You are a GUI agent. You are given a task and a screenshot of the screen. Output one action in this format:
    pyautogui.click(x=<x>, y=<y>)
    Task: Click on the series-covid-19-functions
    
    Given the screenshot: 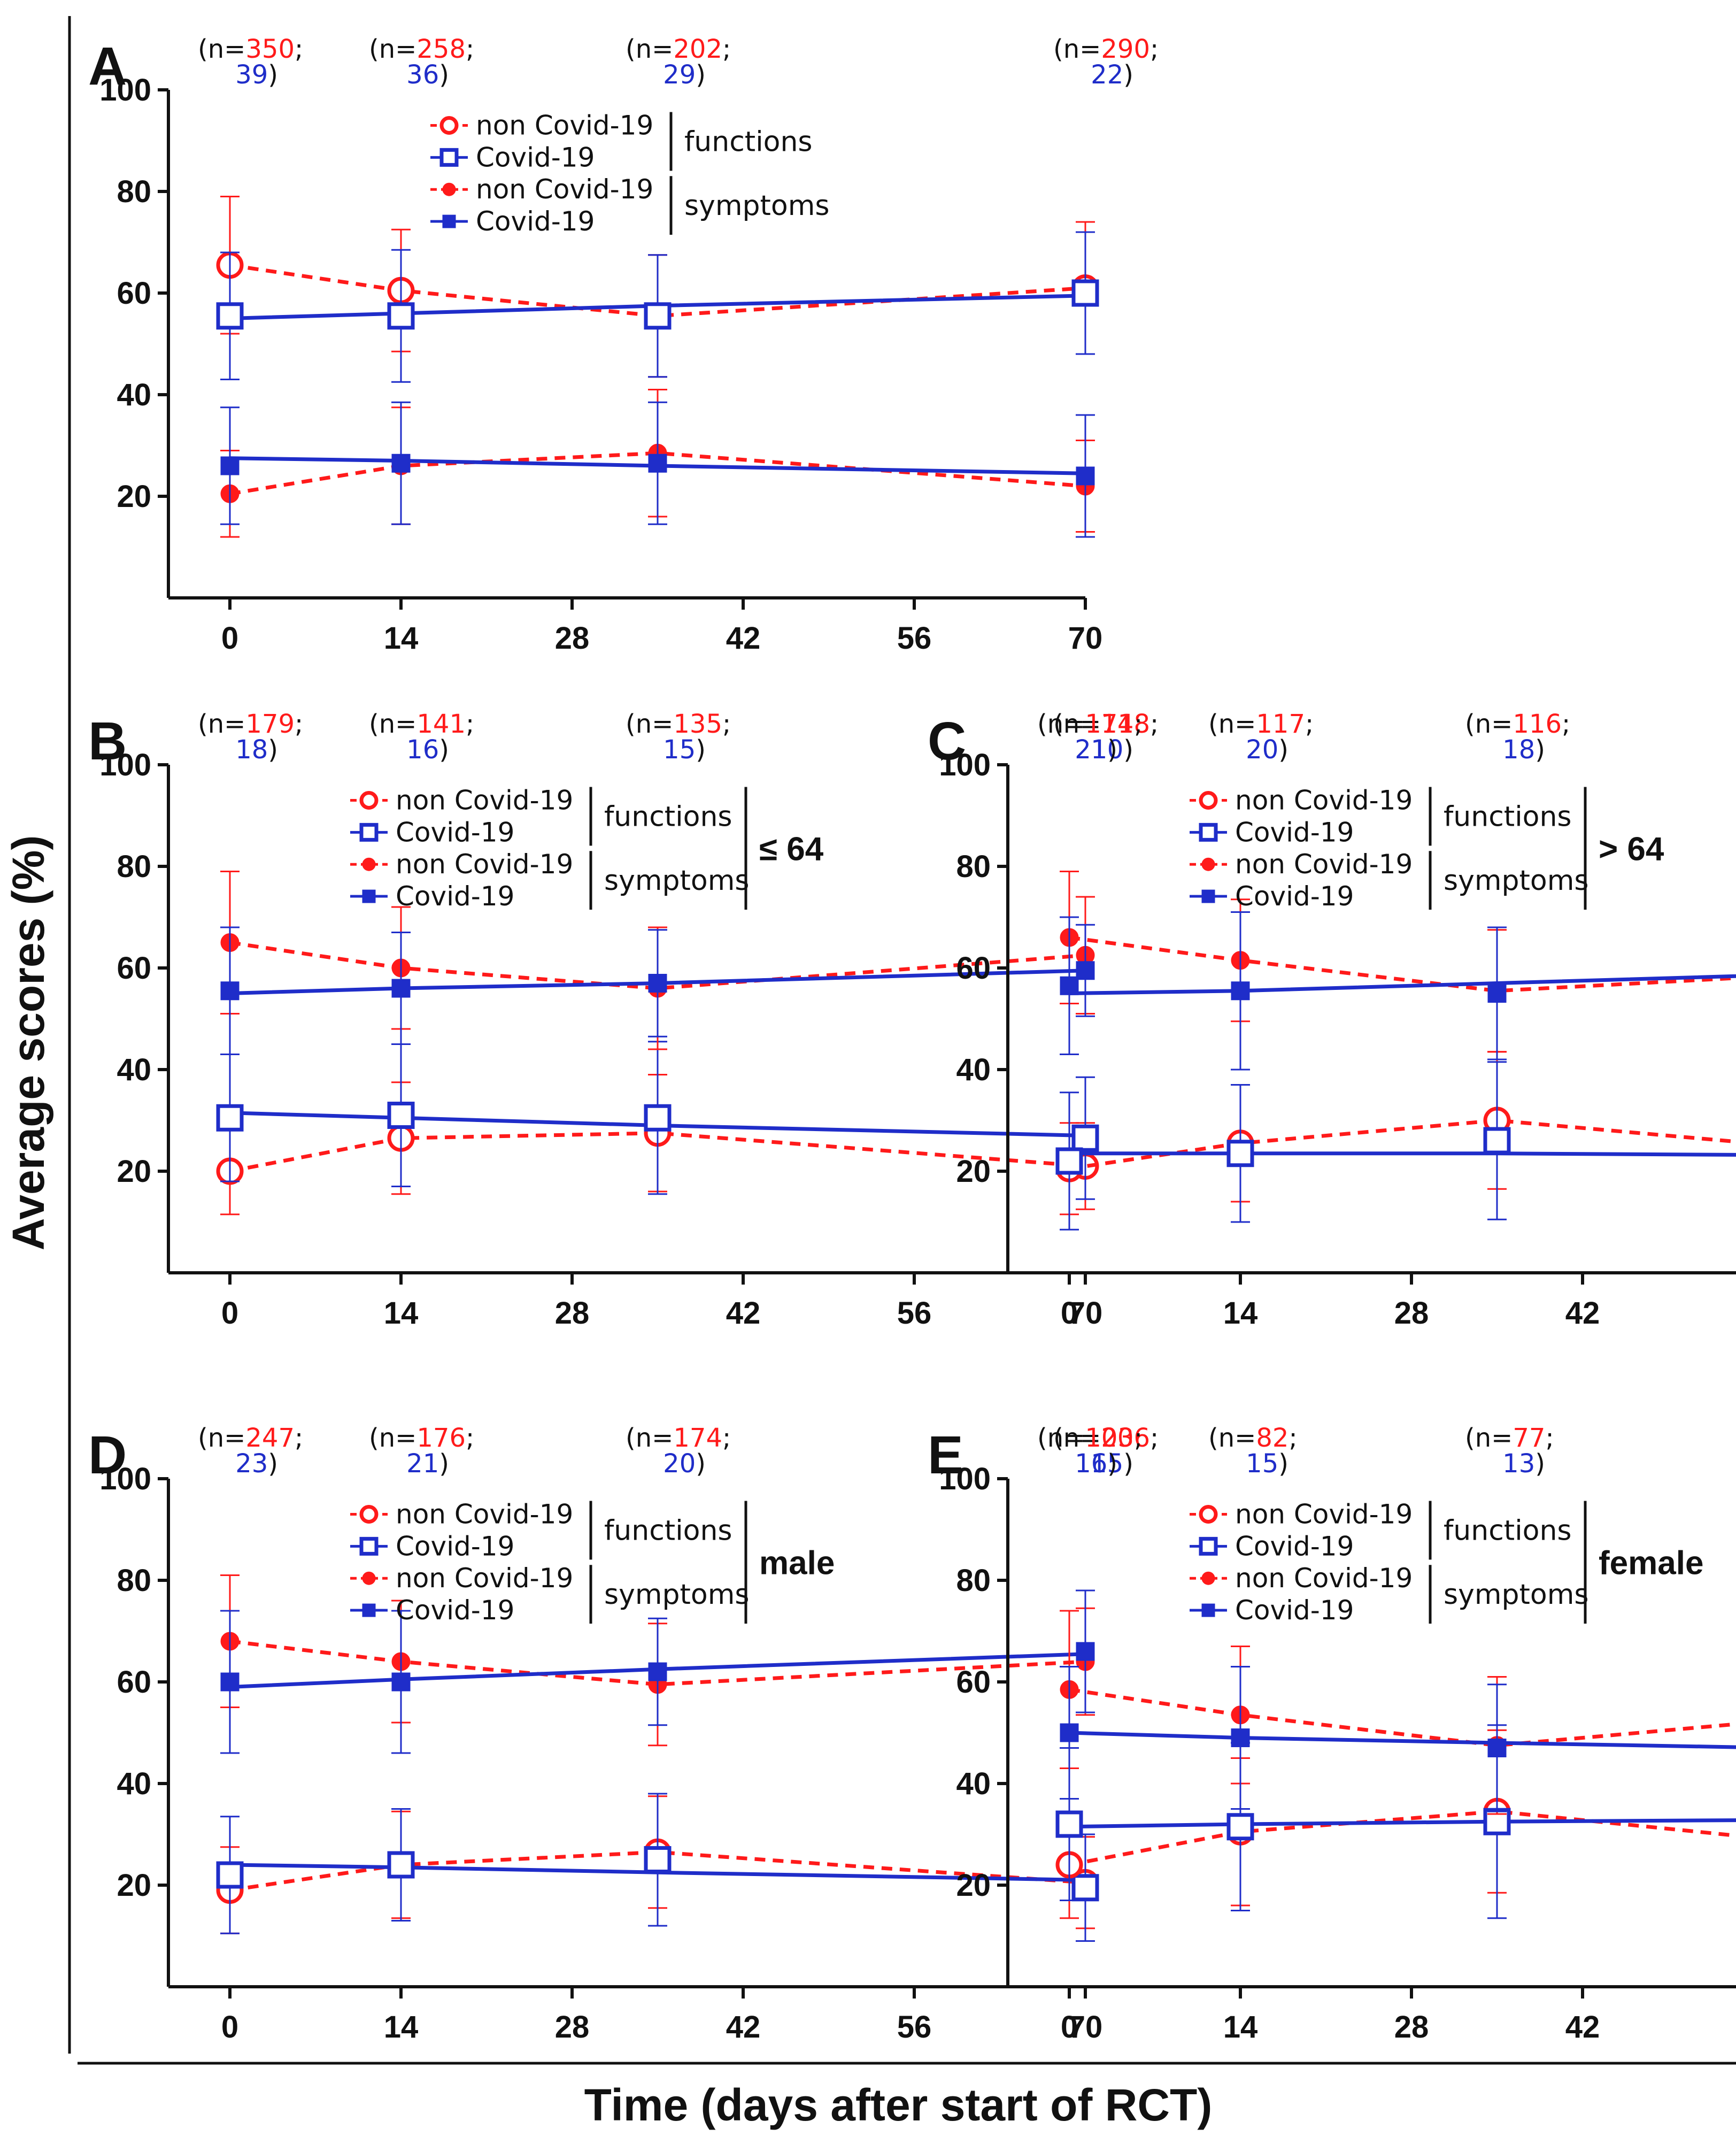 What is the action you would take?
    pyautogui.click(x=657, y=1867)
    